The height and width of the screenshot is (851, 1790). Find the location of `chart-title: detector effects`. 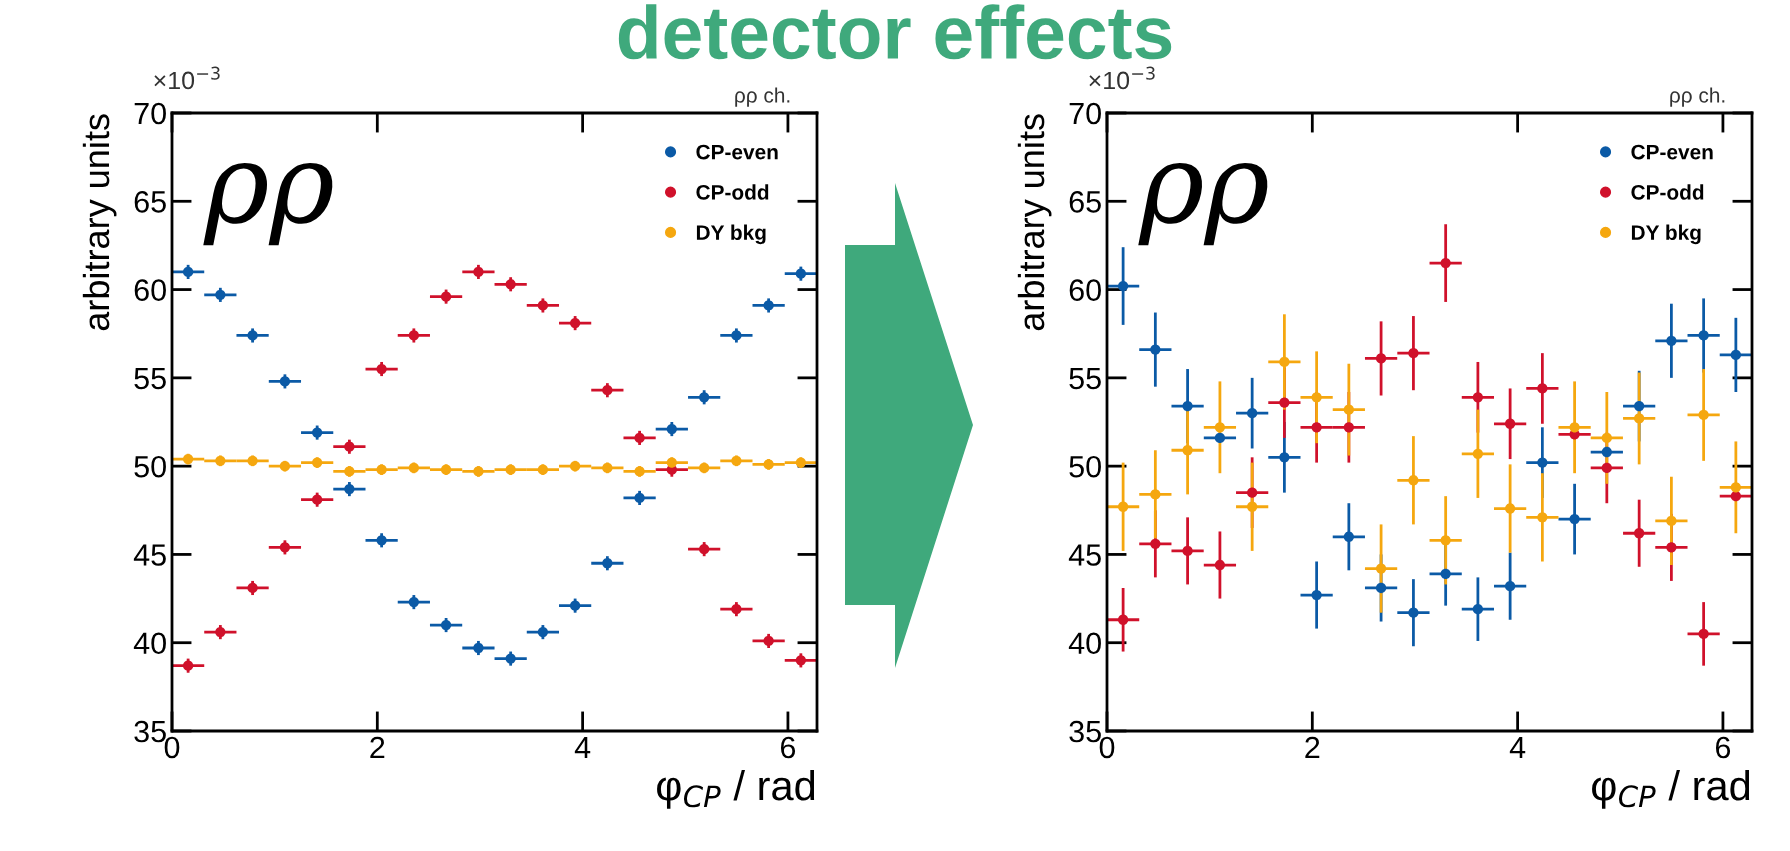

chart-title: detector effects is located at coordinates (895, 32).